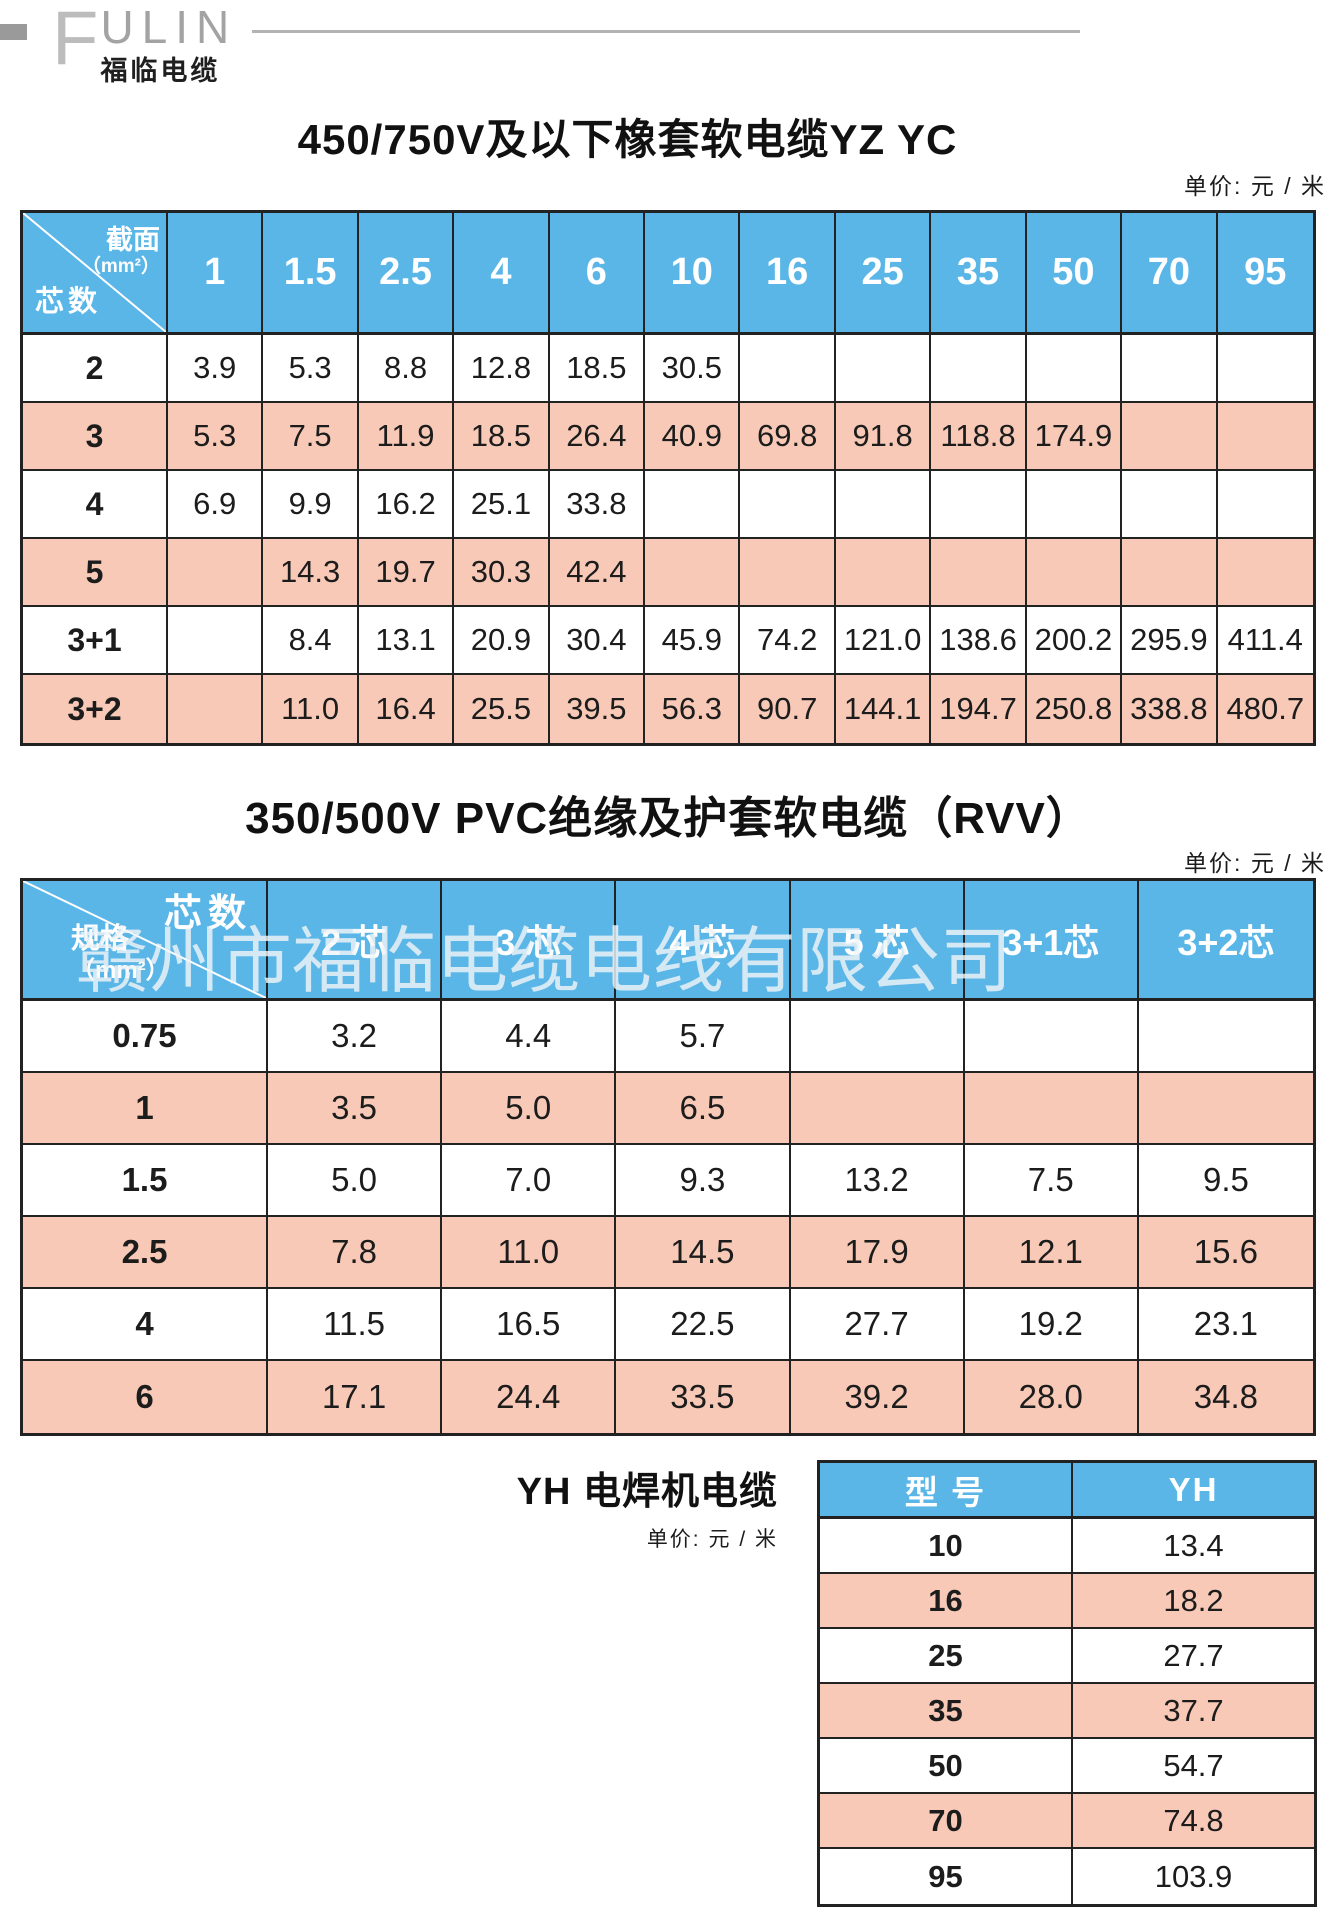  What do you see at coordinates (207, 914) in the screenshot?
I see `corner-top-label: 芯数` at bounding box center [207, 914].